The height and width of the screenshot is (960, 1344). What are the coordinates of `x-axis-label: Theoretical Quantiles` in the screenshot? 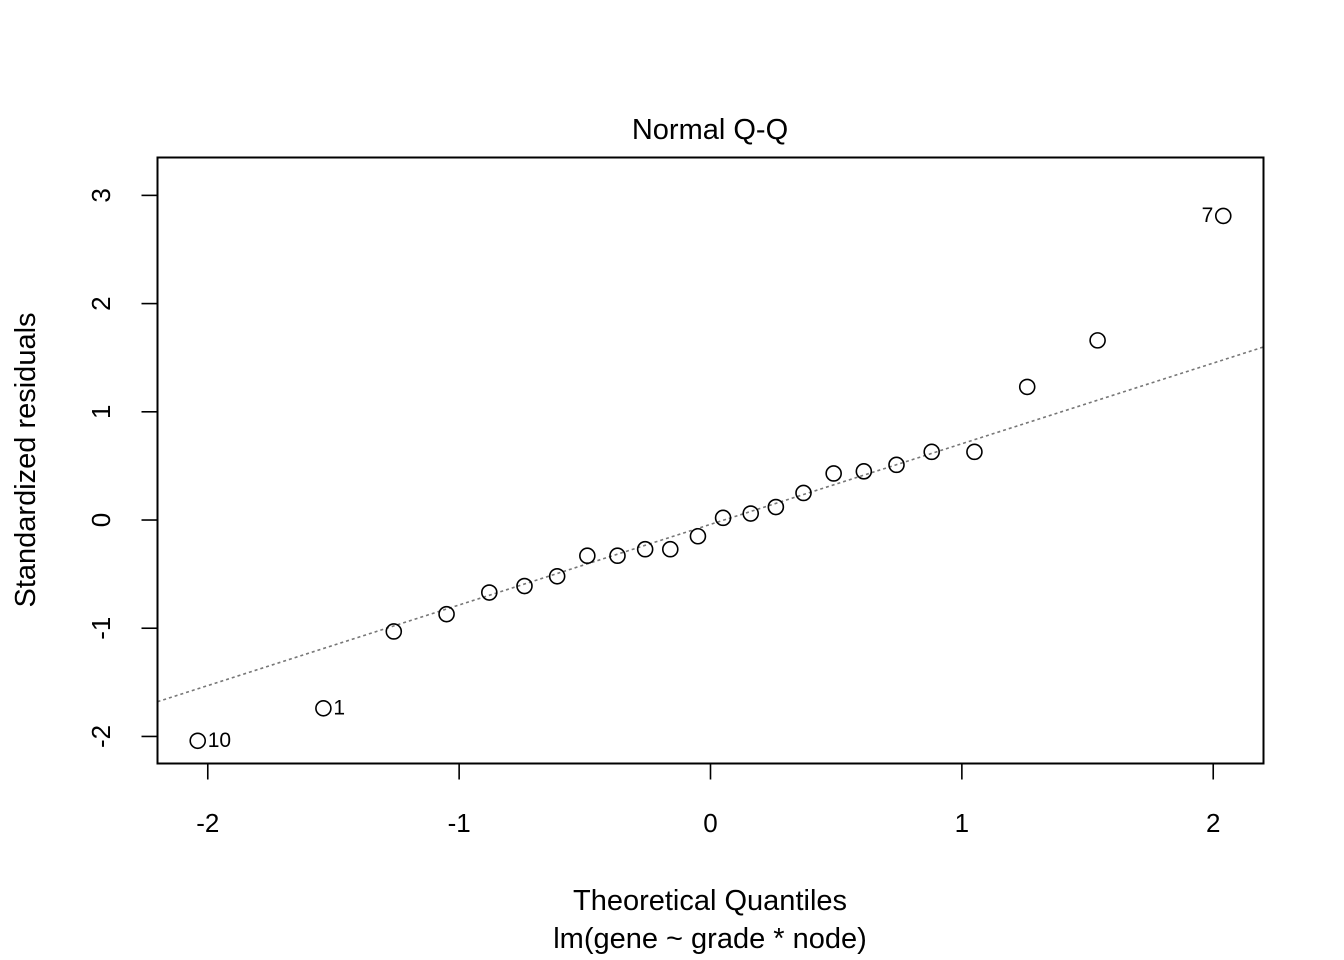 It's located at (710, 901).